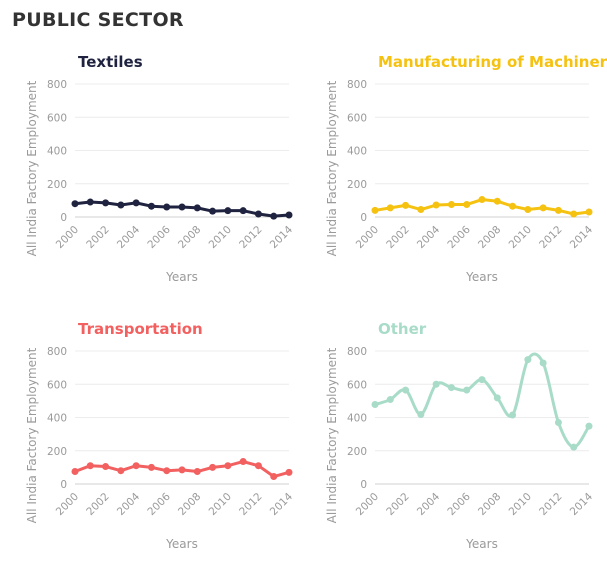 This screenshot has width=607, height=570. What do you see at coordinates (110, 62) in the screenshot?
I see `chart-title: Textiles` at bounding box center [110, 62].